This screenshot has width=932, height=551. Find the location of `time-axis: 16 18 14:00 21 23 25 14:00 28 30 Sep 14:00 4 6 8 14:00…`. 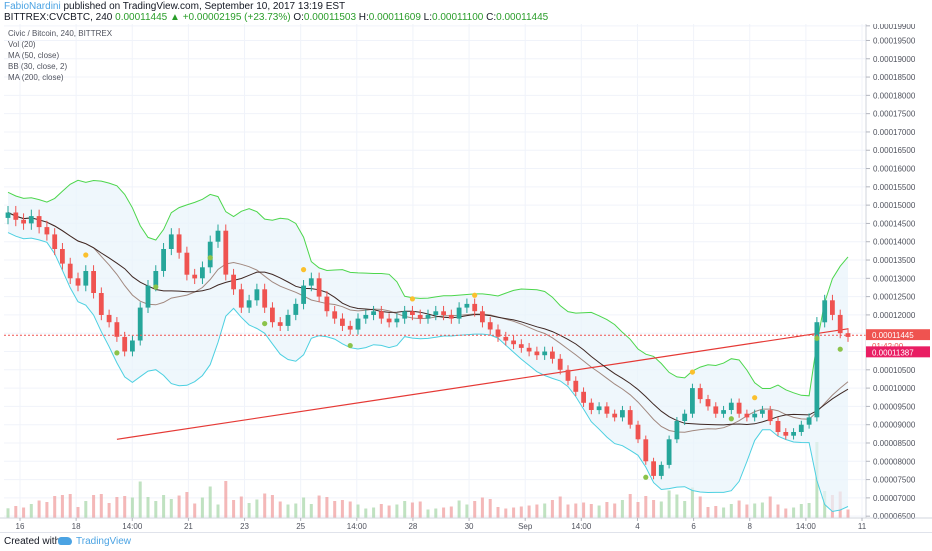

time-axis: 16 18 14:00 21 23 25 14:00 28 30 Sep 14:00 4 6 8 14:00… is located at coordinates (466, 524).